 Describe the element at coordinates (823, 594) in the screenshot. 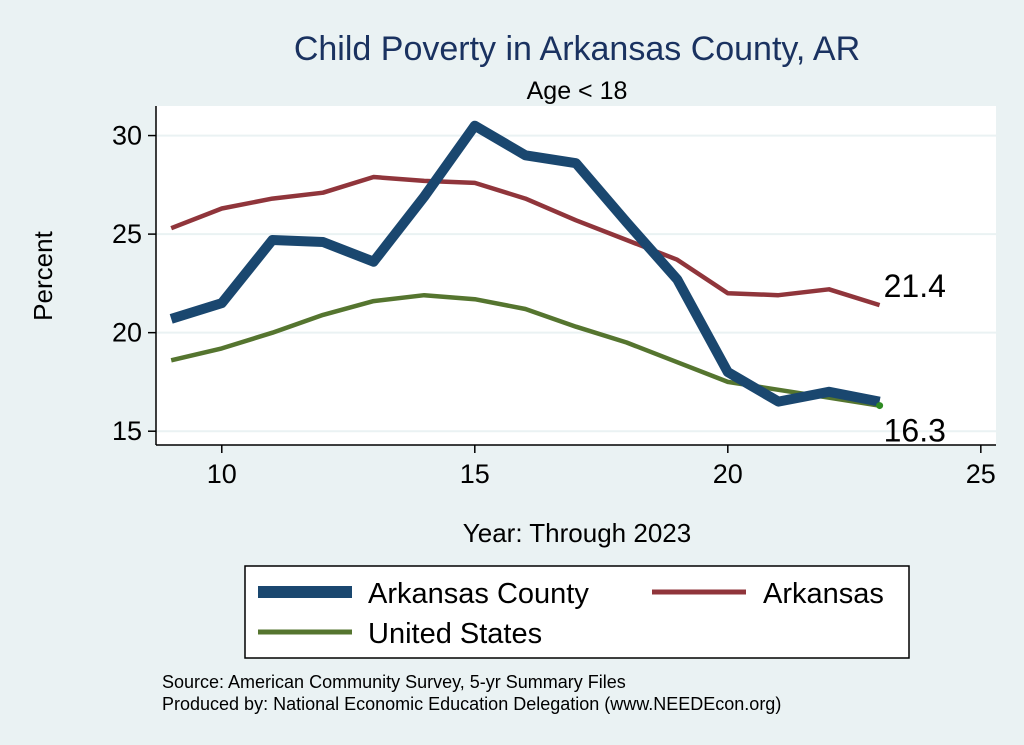

I see `legend-label-arkansas: Arkansas` at that location.